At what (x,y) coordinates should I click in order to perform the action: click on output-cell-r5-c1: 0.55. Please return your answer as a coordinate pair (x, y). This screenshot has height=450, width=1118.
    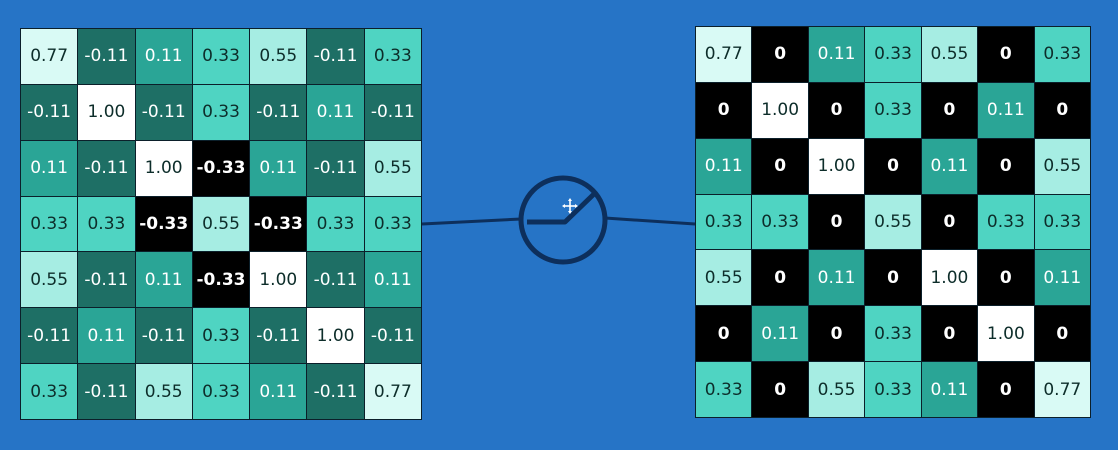
    Looking at the image, I should click on (724, 278).